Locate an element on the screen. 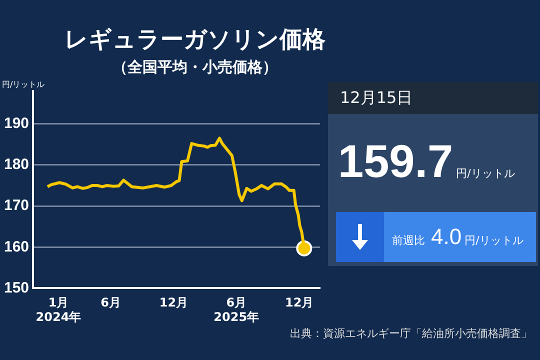 This screenshot has width=540, height=360. y-tick-label: 170 is located at coordinates (17, 205).